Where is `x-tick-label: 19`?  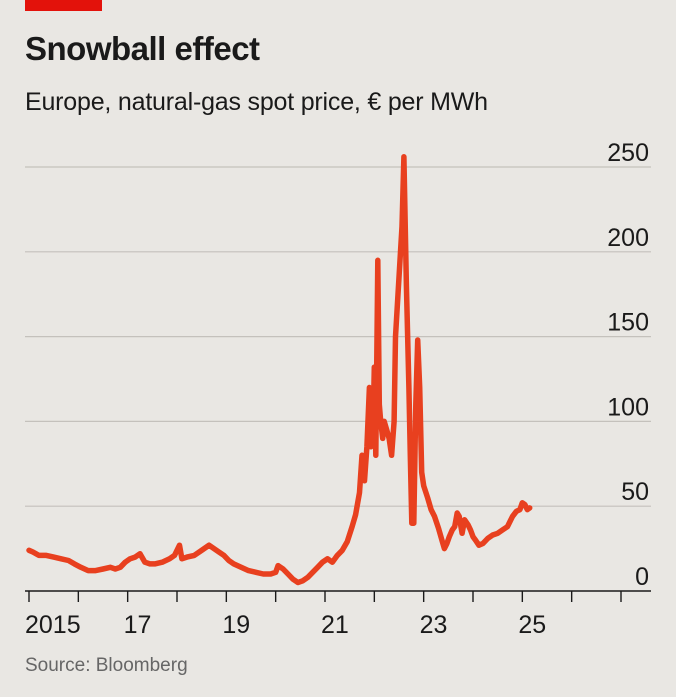 x-tick-label: 19 is located at coordinates (236, 625).